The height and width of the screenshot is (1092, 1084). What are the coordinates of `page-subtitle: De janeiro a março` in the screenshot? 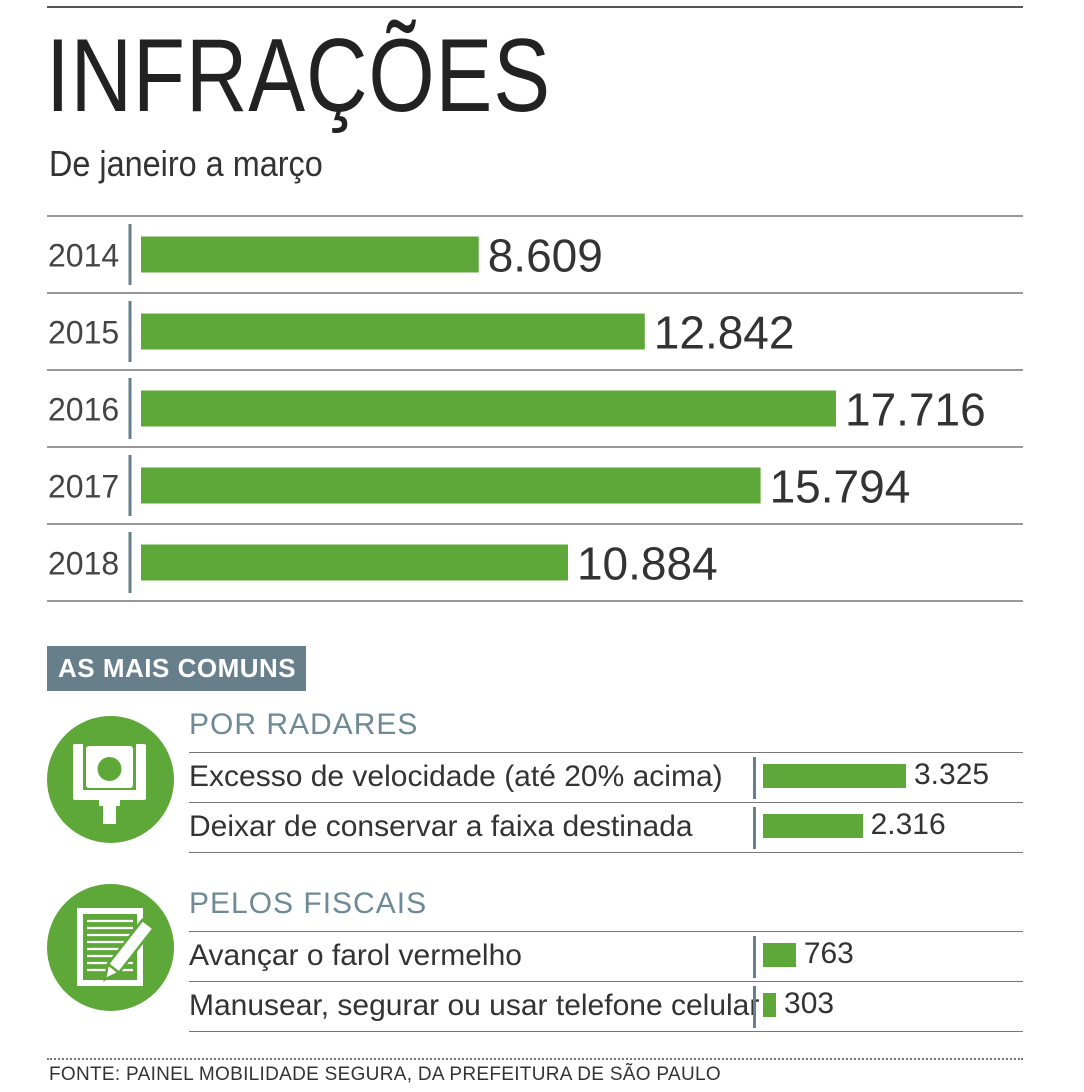 It's located at (186, 163).